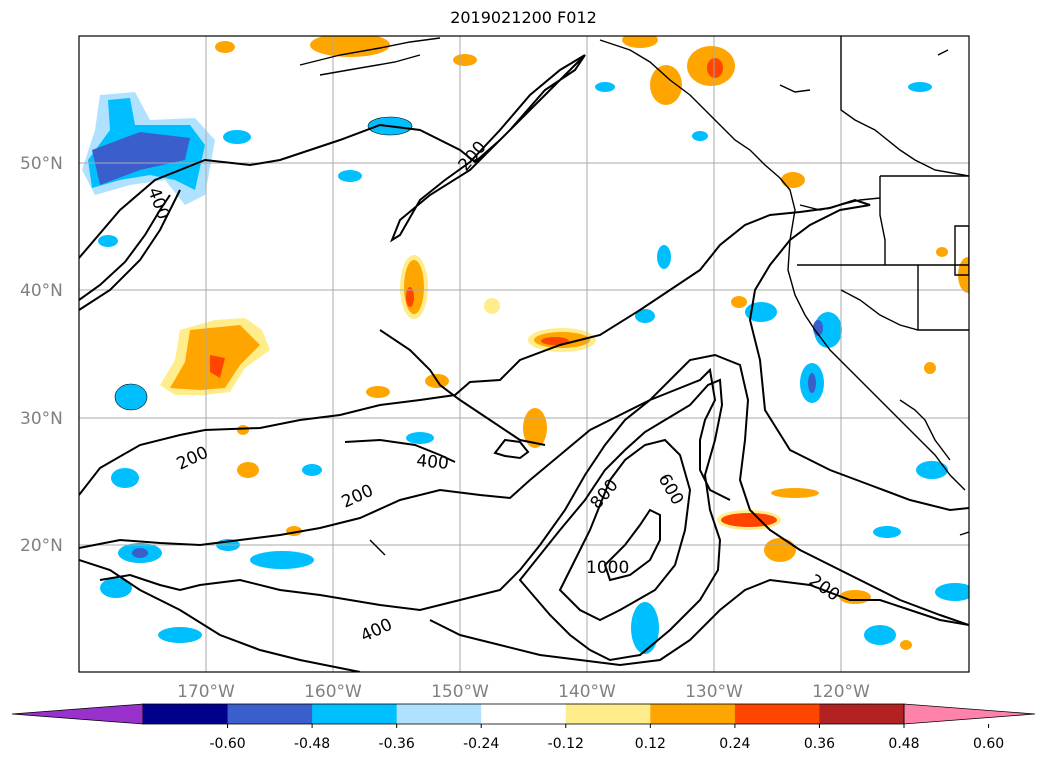 The image size is (1047, 763). What do you see at coordinates (734, 744) in the screenshot?
I see `colorbar-tick-label: 0.24` at bounding box center [734, 744].